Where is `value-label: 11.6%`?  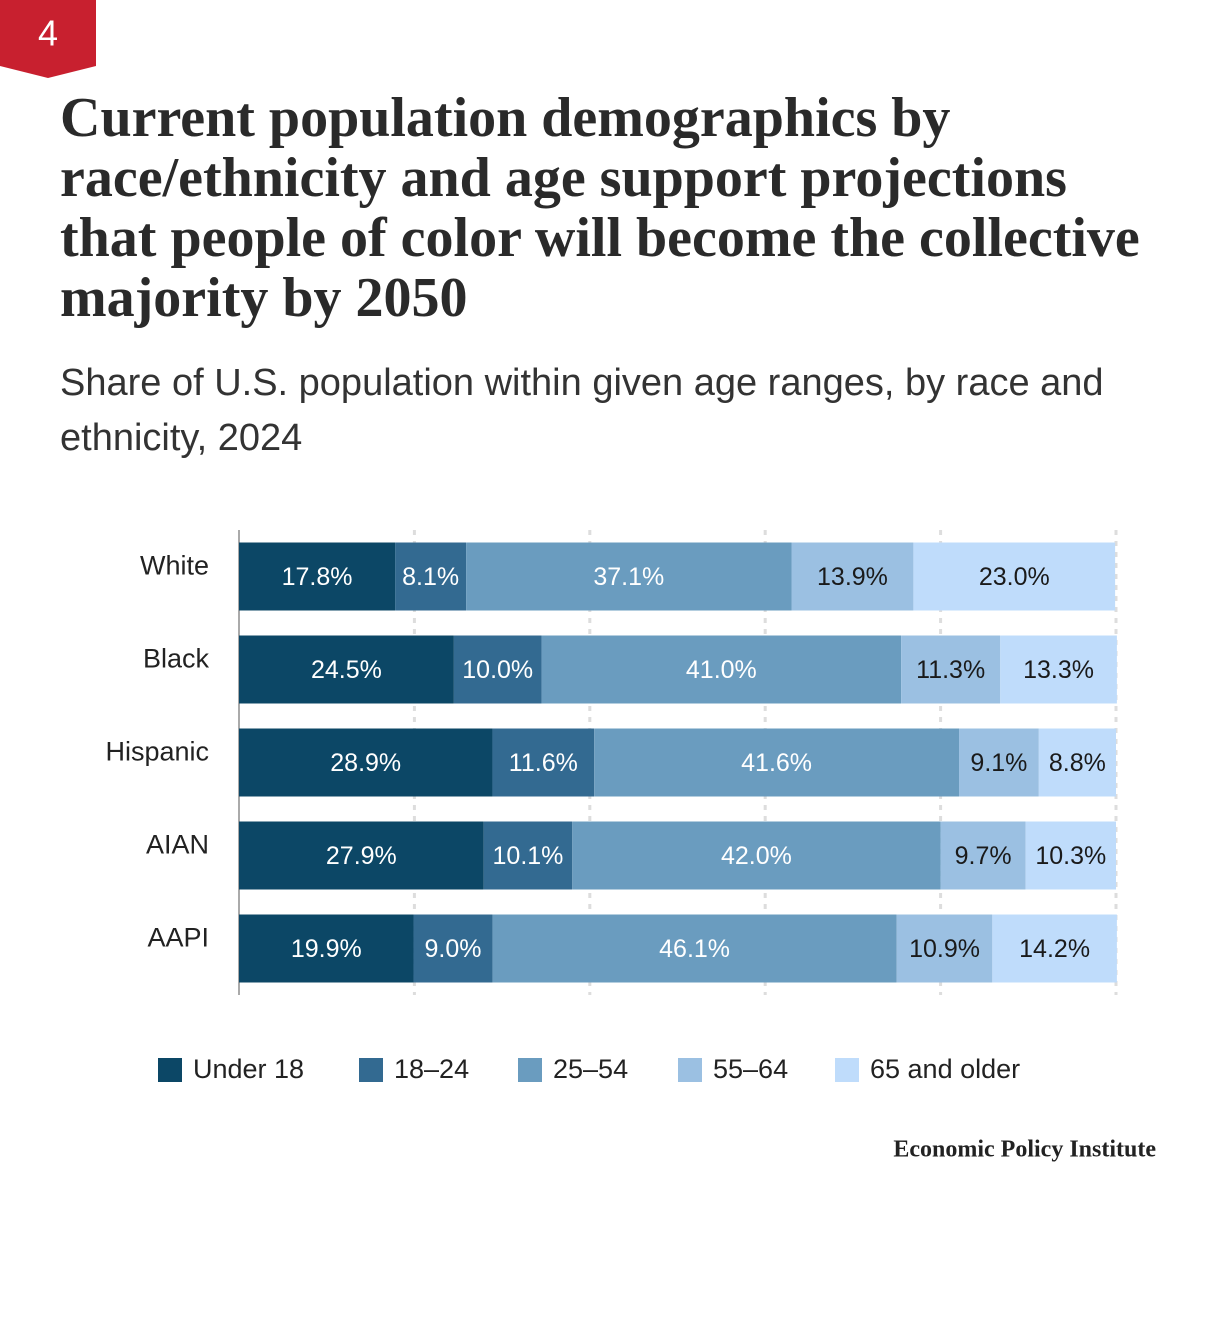 value-label: 11.6% is located at coordinates (543, 763).